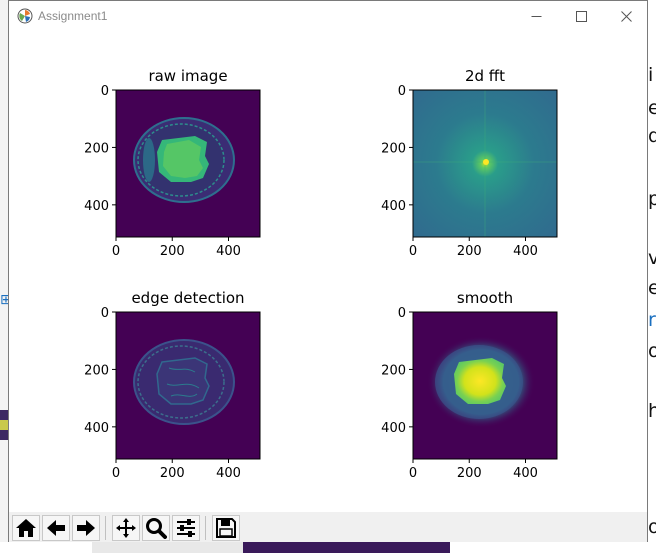 Image resolution: width=656 pixels, height=553 pixels. I want to click on close-button, so click(626, 16).